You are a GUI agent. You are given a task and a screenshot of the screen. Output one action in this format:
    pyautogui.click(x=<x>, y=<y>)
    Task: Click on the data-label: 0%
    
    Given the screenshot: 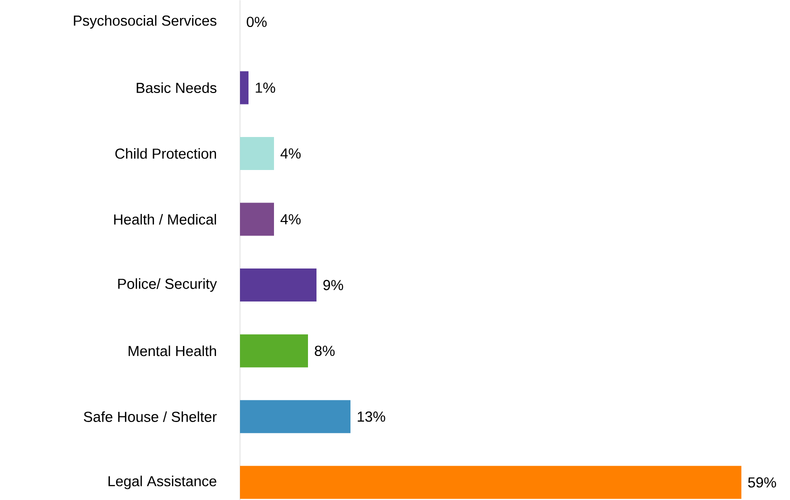 What is the action you would take?
    pyautogui.click(x=256, y=21)
    